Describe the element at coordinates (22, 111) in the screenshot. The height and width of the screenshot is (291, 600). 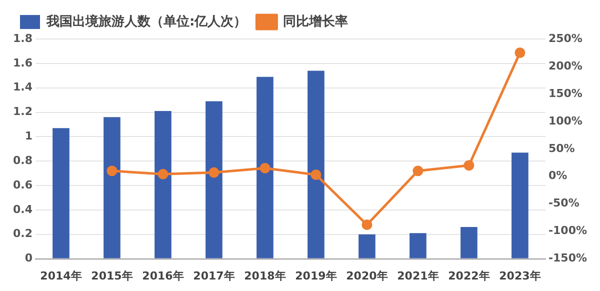
I see `y-tick-label: 1.2` at that location.